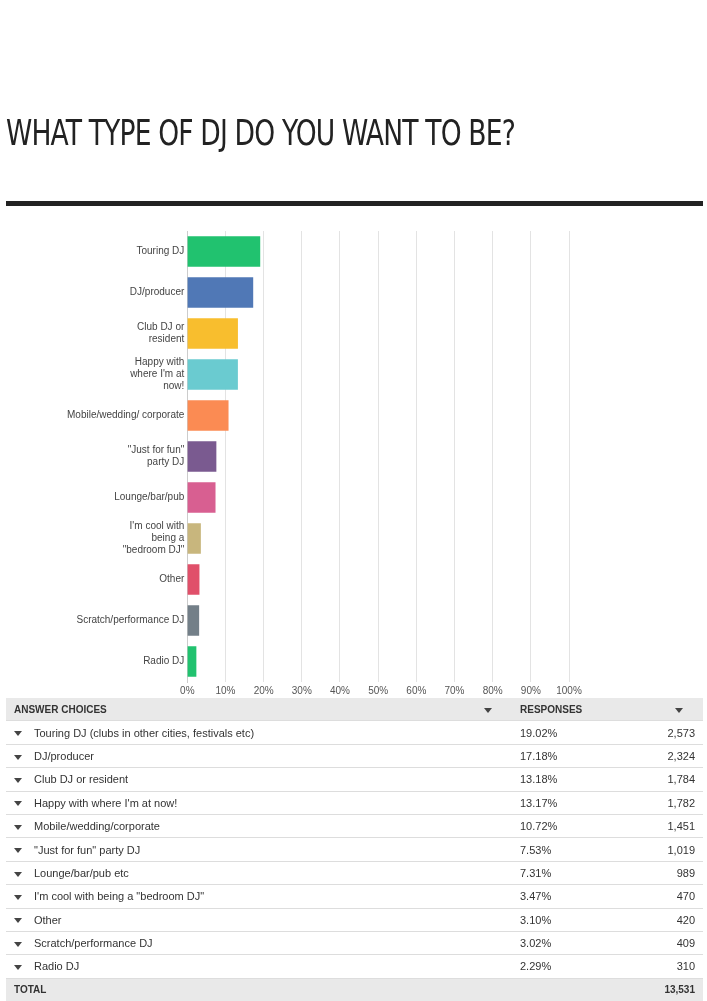 The image size is (707, 1001). Describe the element at coordinates (658, 943) in the screenshot. I see `text: 409` at that location.